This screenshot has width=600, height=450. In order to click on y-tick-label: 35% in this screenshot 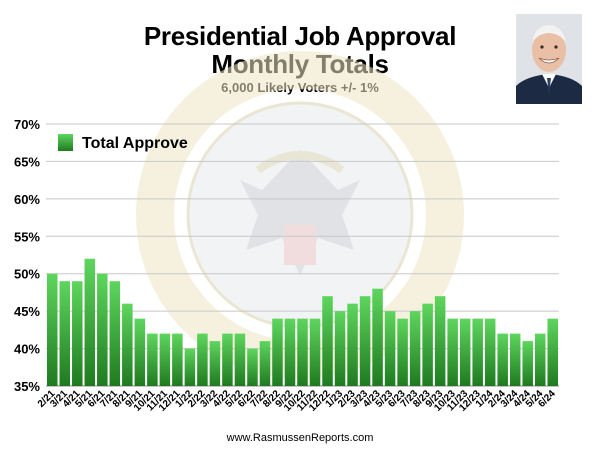, I will do `click(27, 386)`.